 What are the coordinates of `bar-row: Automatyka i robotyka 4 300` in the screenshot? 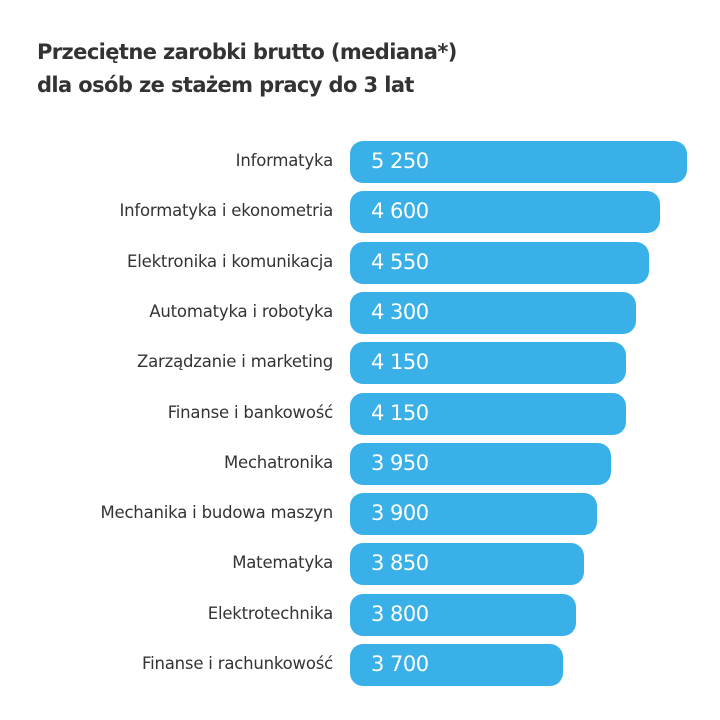 It's located at (360, 312).